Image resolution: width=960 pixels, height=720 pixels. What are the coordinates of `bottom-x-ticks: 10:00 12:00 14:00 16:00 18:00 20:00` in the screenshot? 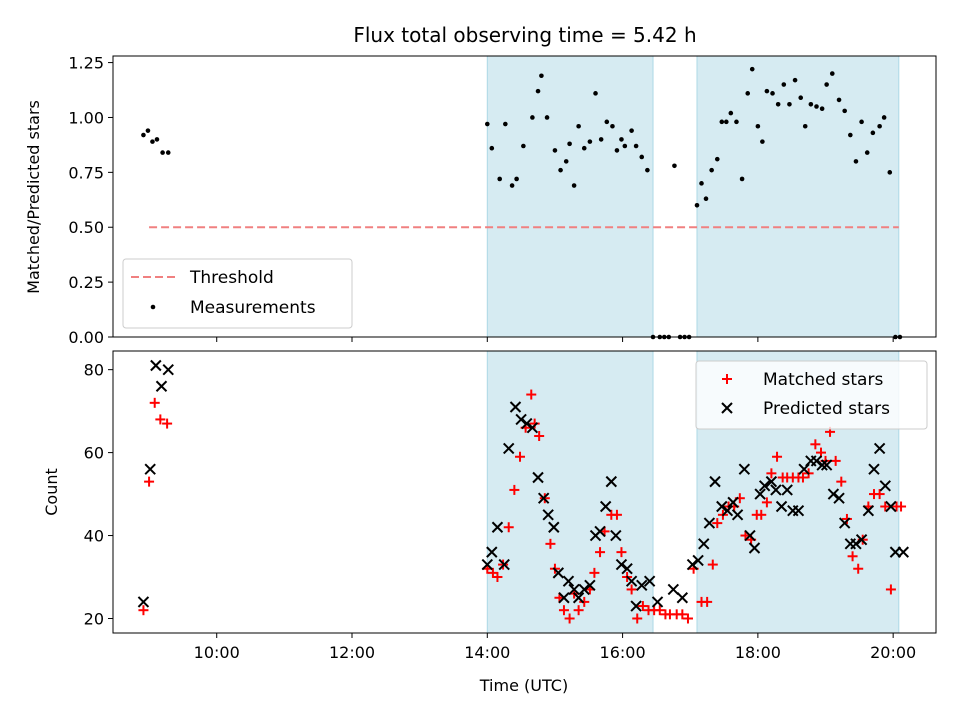 It's located at (555, 647).